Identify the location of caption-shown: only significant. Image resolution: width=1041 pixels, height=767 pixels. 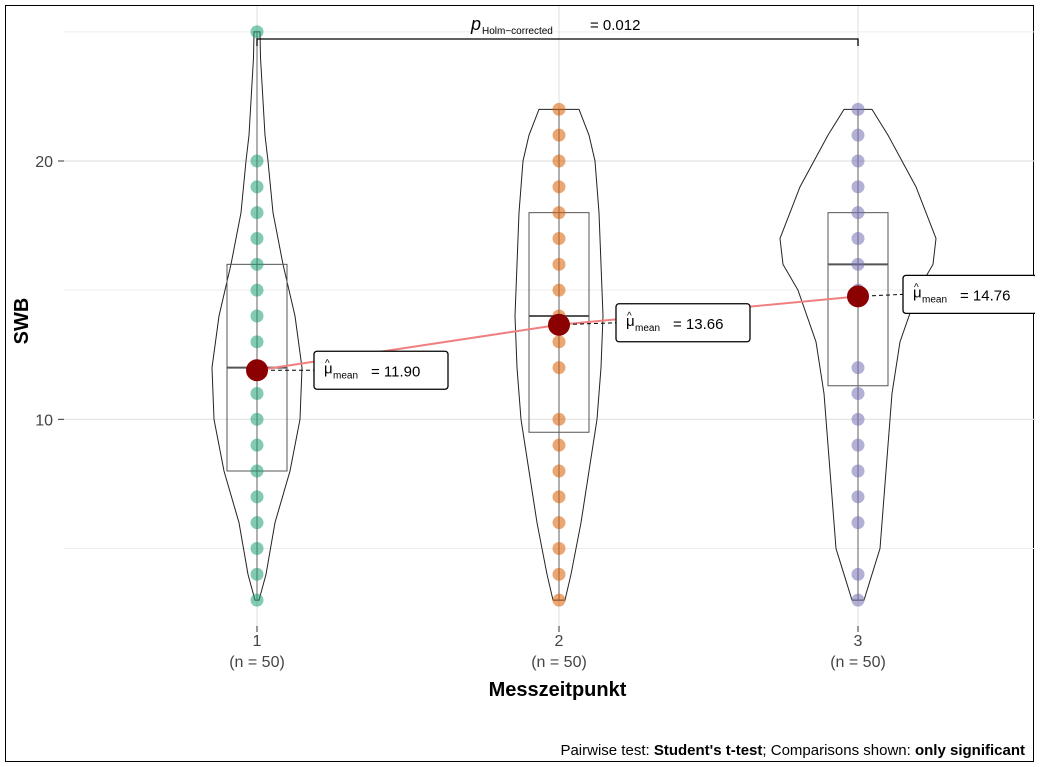
(969, 750).